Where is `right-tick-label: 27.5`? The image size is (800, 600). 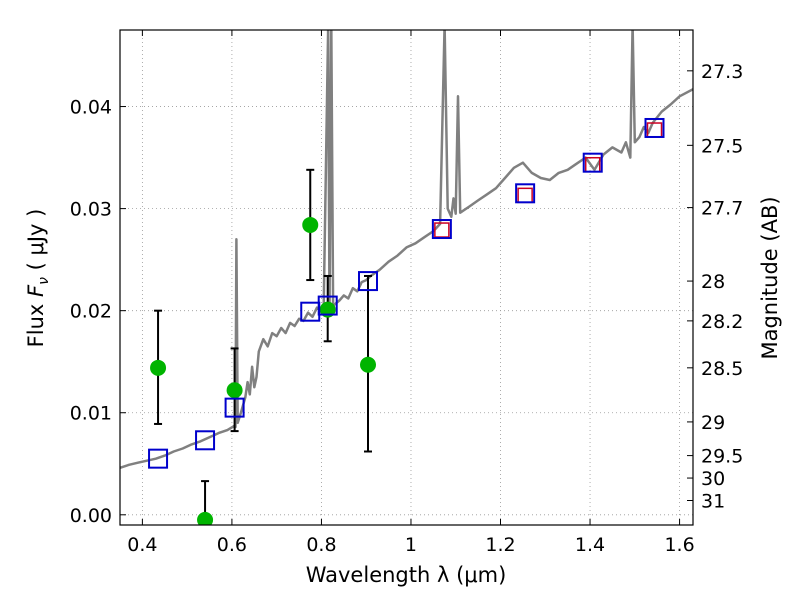
right-tick-label: 27.5 is located at coordinates (722, 146).